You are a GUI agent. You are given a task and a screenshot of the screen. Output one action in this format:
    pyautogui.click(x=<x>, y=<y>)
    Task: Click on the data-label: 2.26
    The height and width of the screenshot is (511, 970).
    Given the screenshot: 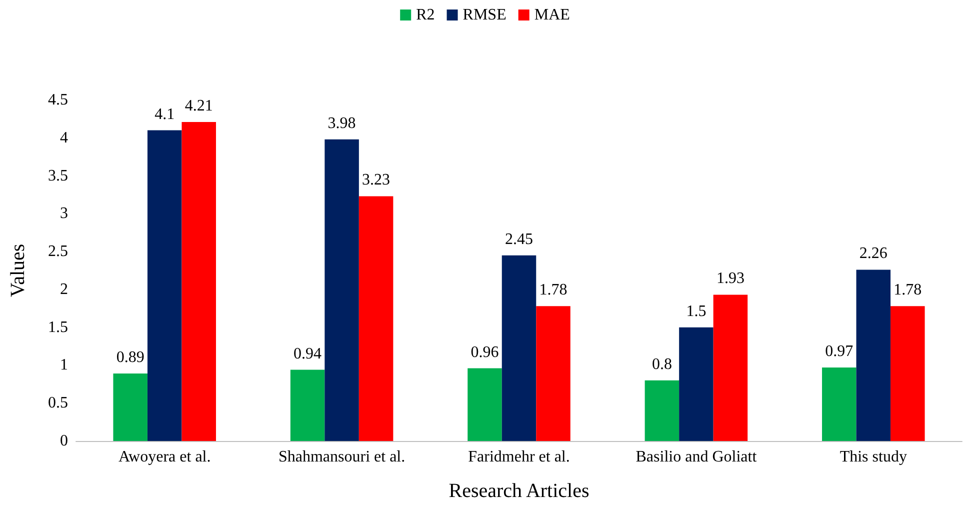 What is the action you would take?
    pyautogui.click(x=873, y=253)
    